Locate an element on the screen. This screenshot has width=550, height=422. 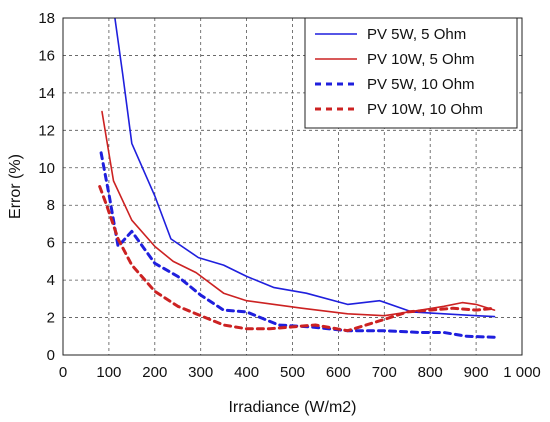
y-tick-label: 14 is located at coordinates (46, 93).